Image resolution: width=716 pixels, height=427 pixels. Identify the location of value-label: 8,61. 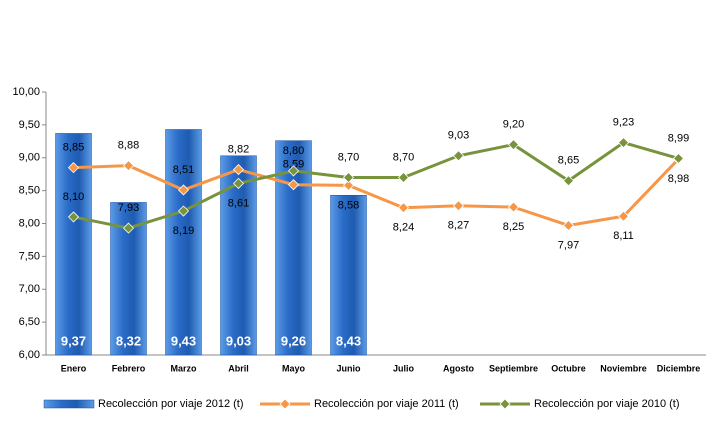
(238, 203).